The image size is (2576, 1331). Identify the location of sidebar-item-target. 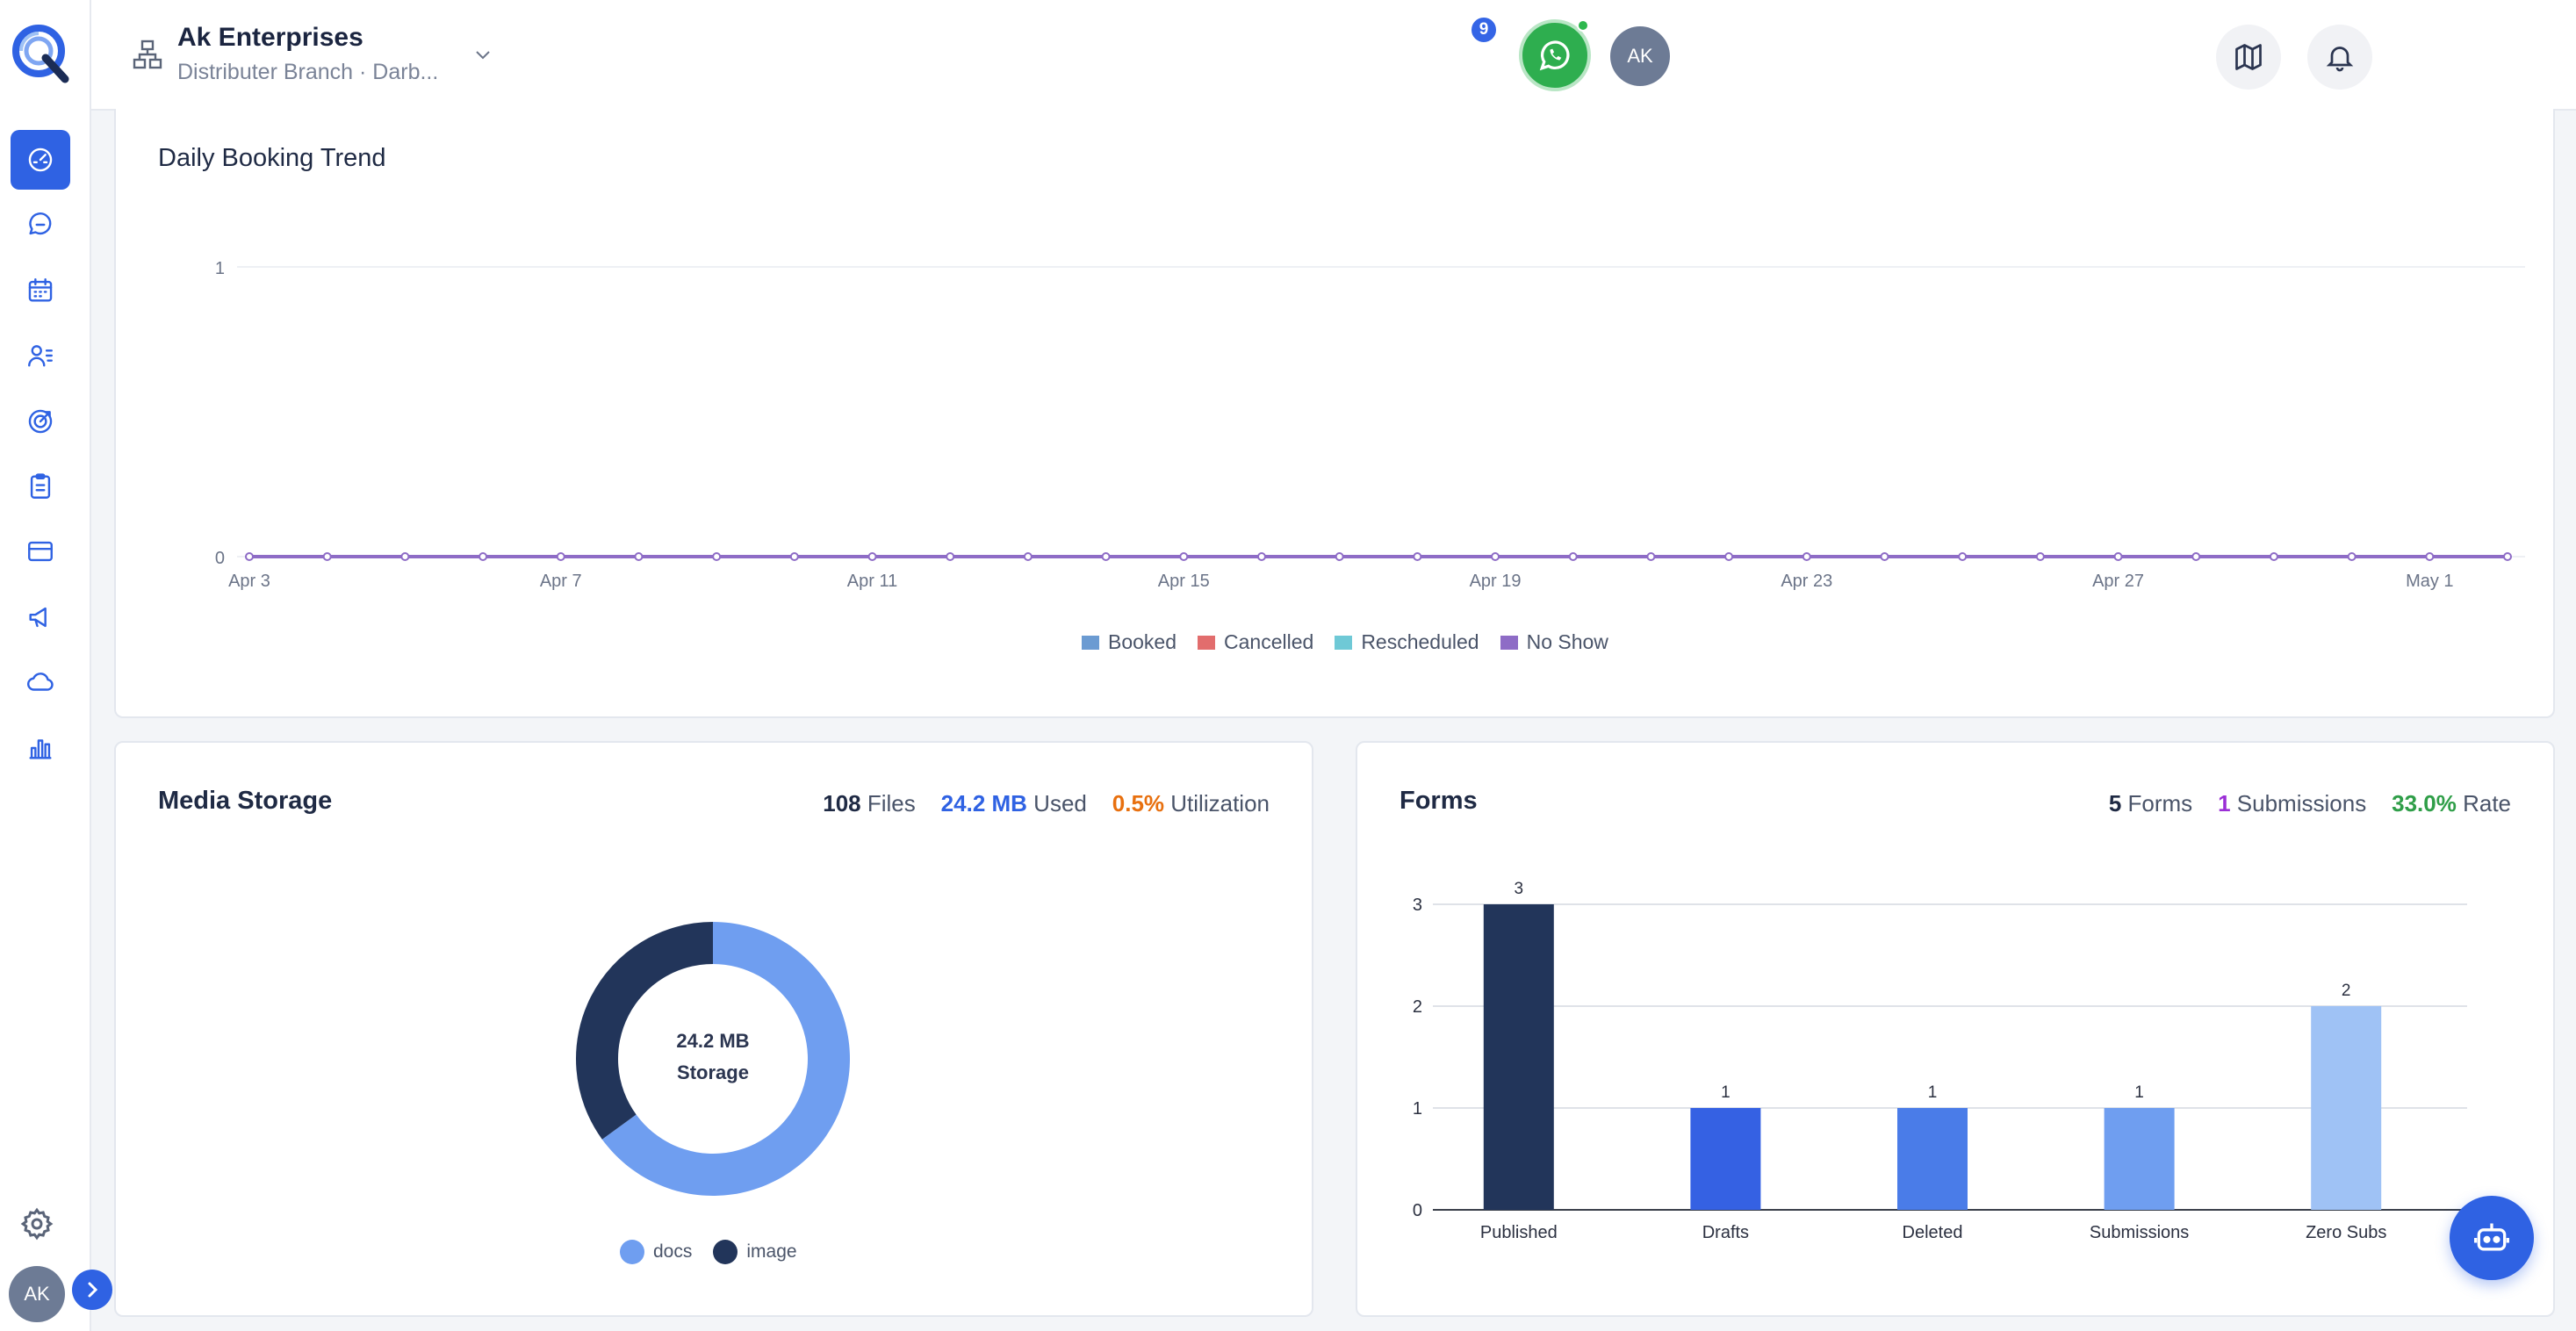
(40, 422).